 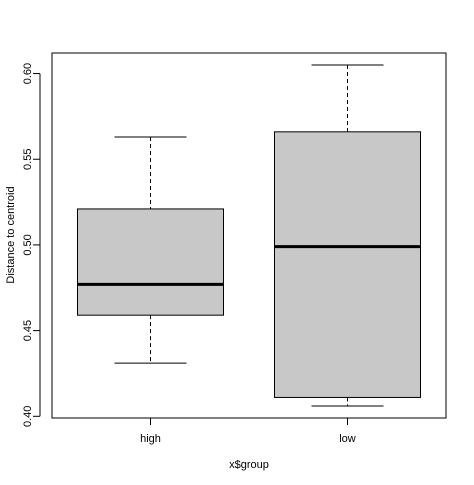 What do you see at coordinates (28, 73) in the screenshot?
I see `y-tick-label: 0.60` at bounding box center [28, 73].